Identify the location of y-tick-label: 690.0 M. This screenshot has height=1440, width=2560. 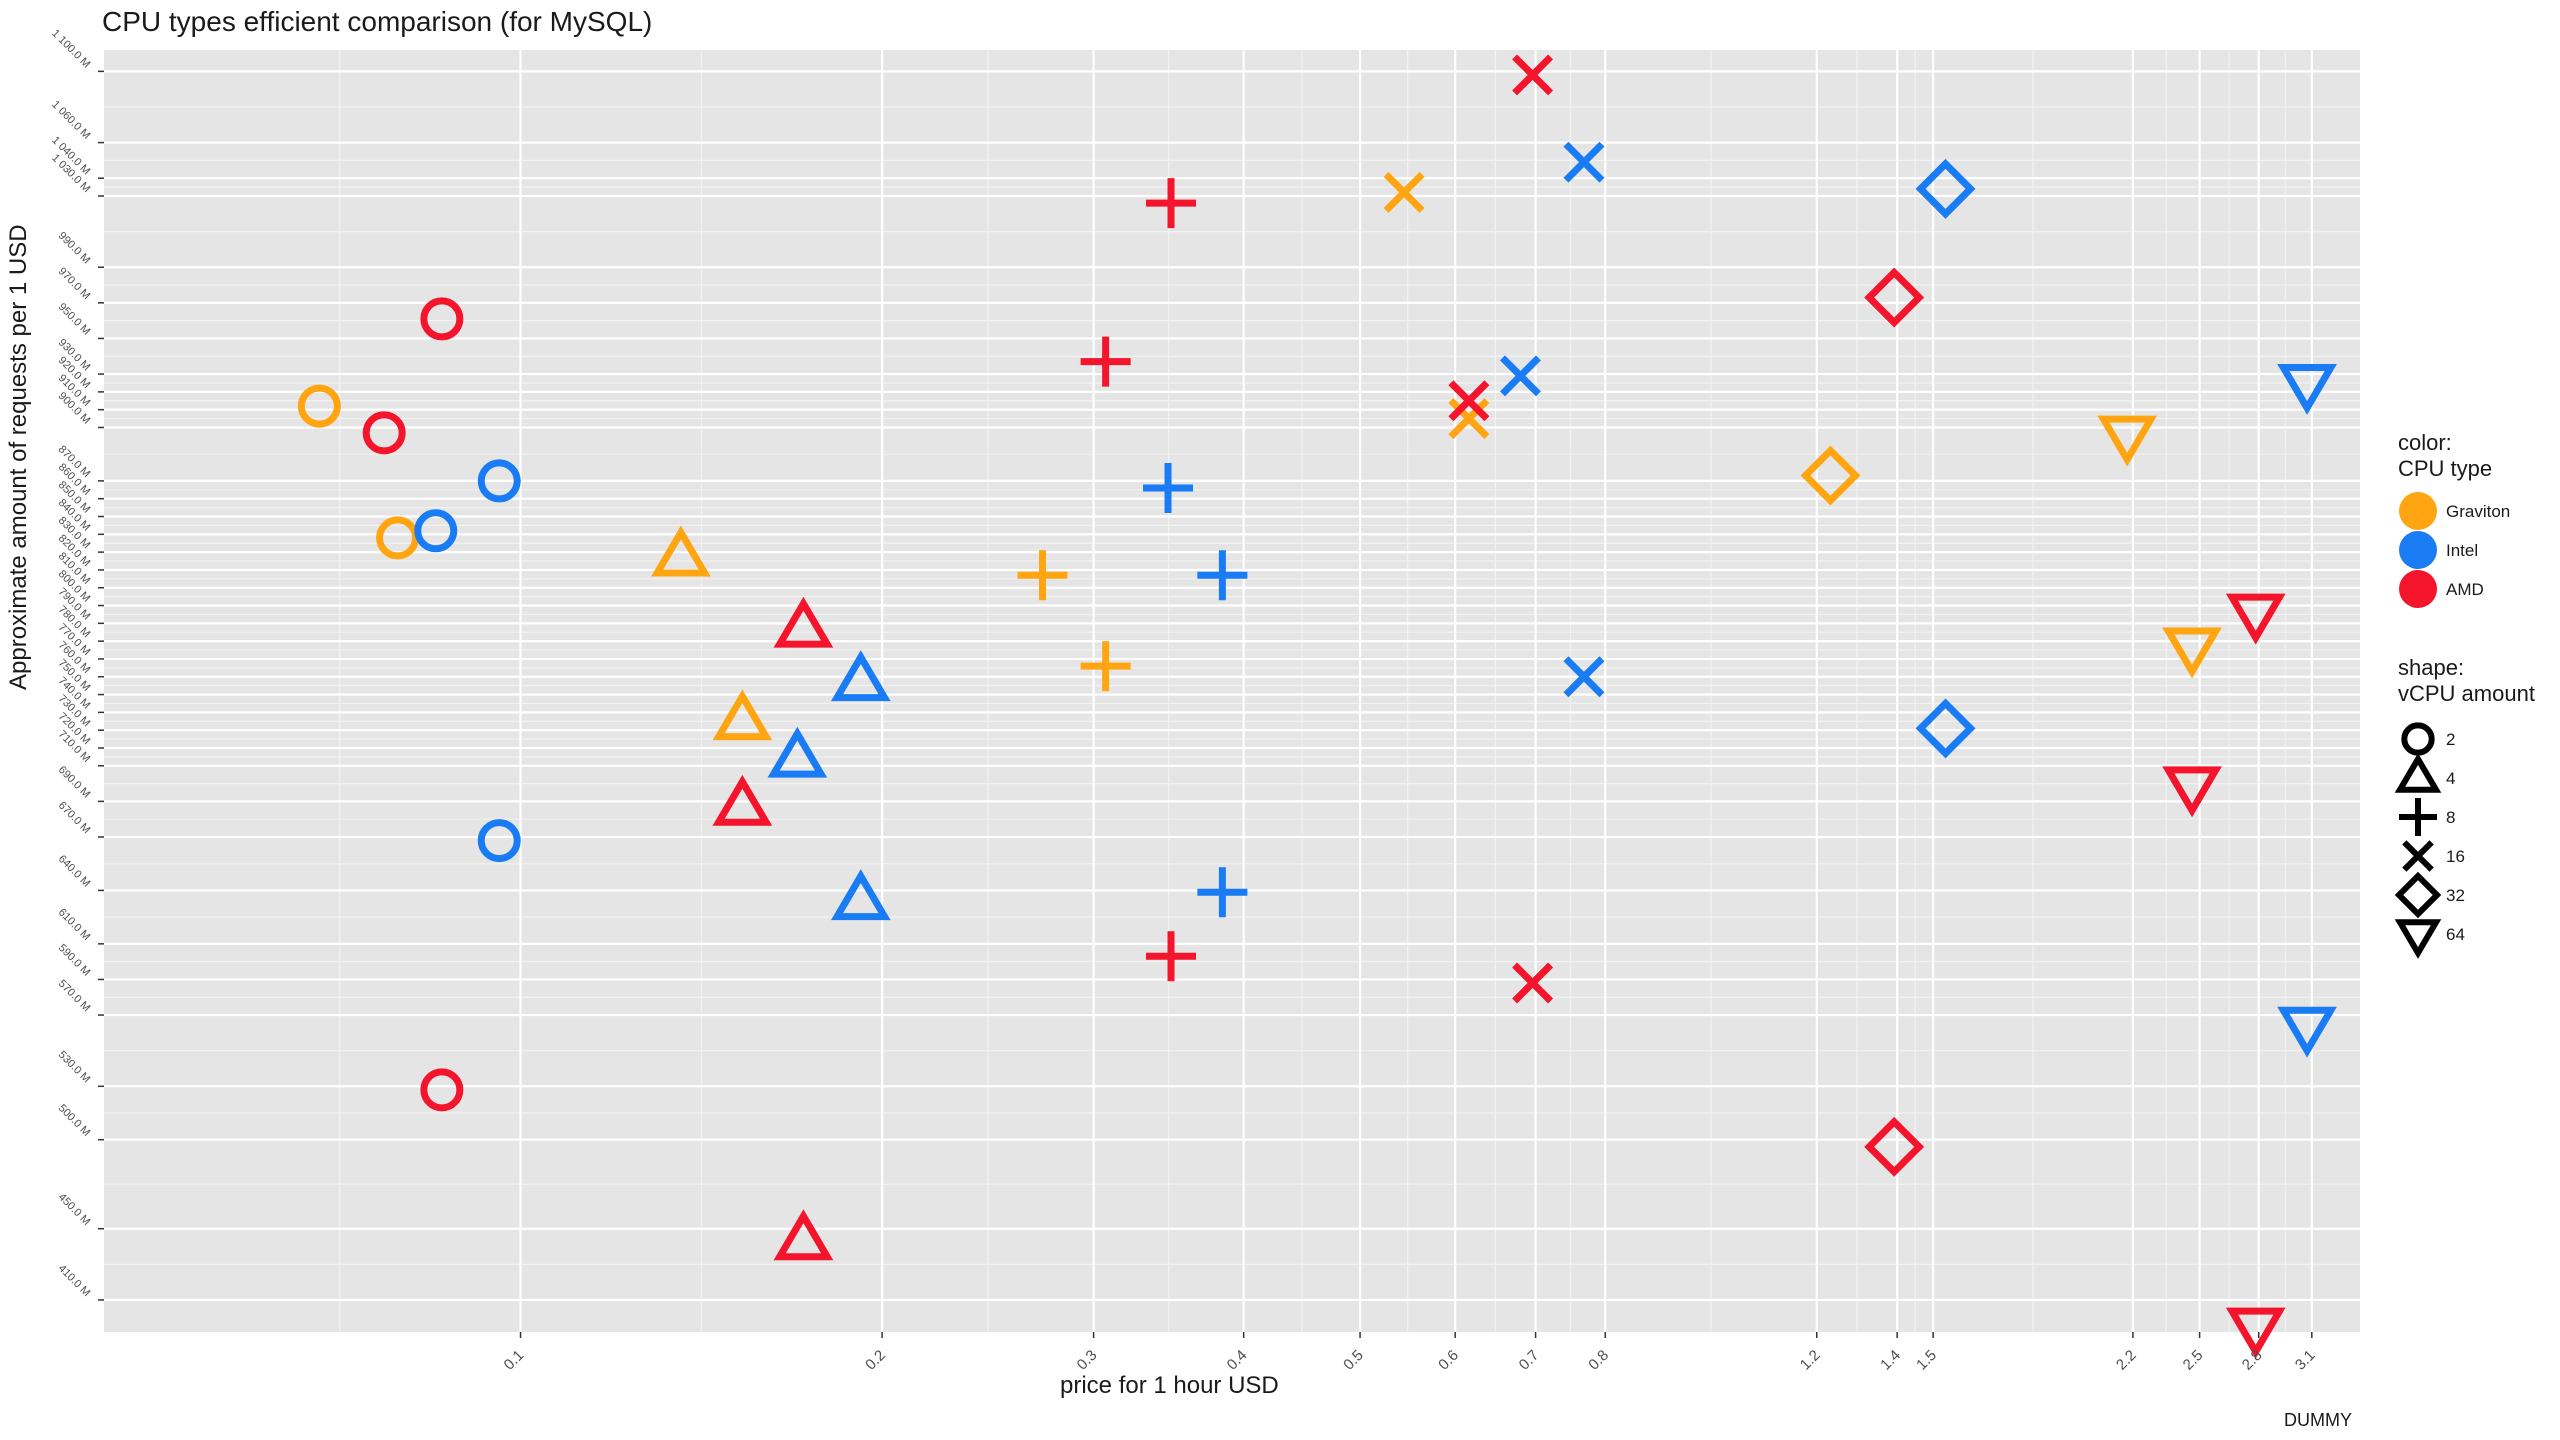
(74, 782).